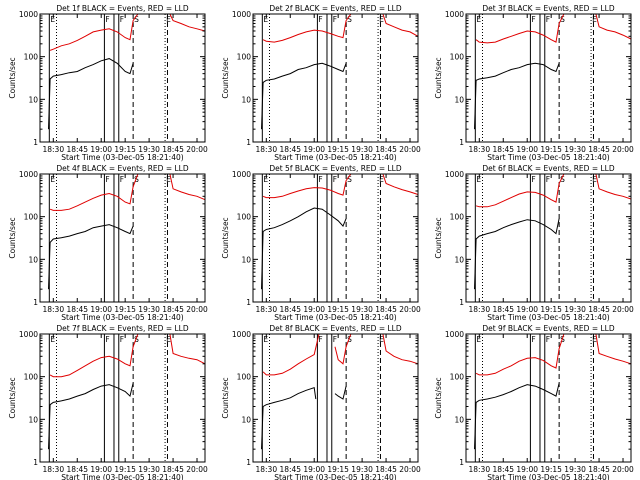  What do you see at coordinates (335, 8) in the screenshot?
I see `panel-title: Det 2f BLACK = Events, RED = LLD` at bounding box center [335, 8].